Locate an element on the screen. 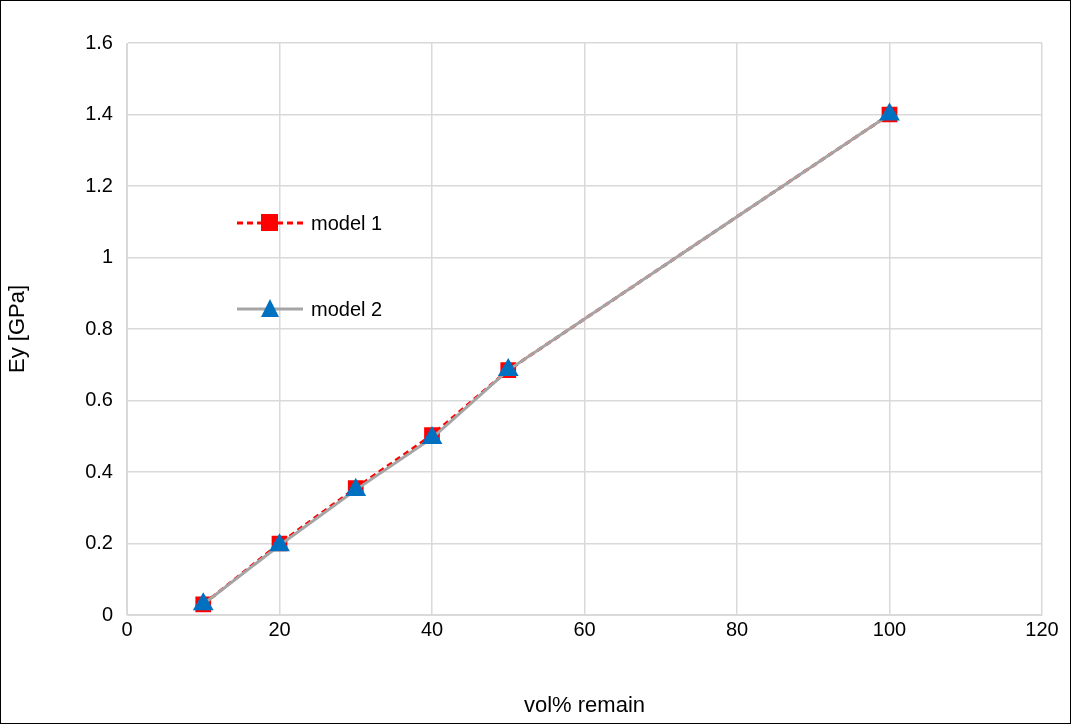 This screenshot has height=724, width=1071. x-tick-label: 80 is located at coordinates (737, 628).